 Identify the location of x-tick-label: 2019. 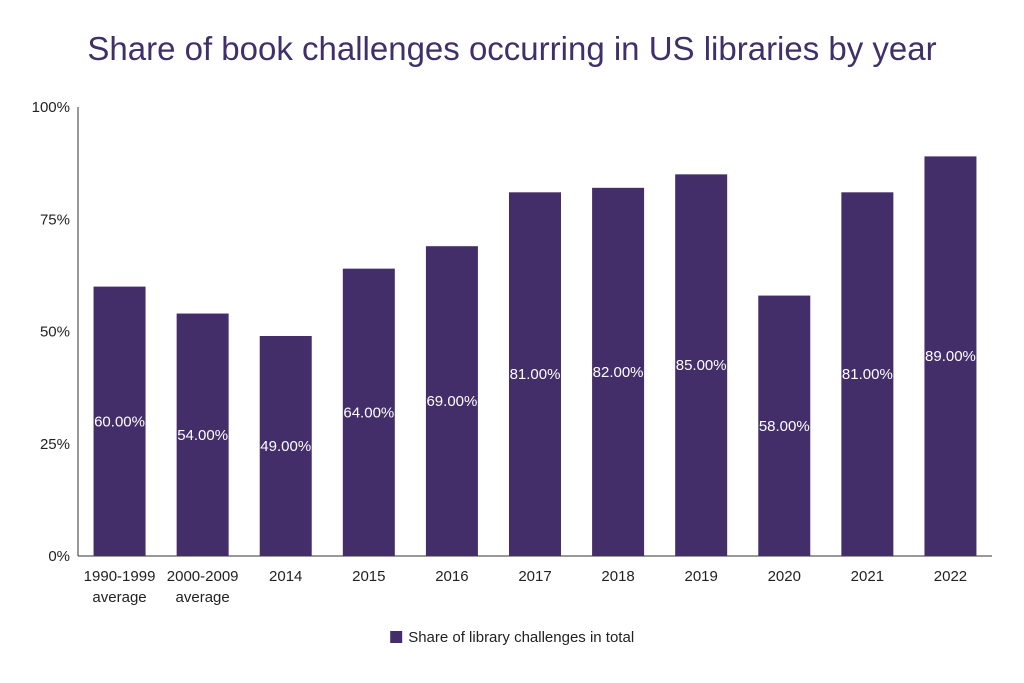
(700, 576).